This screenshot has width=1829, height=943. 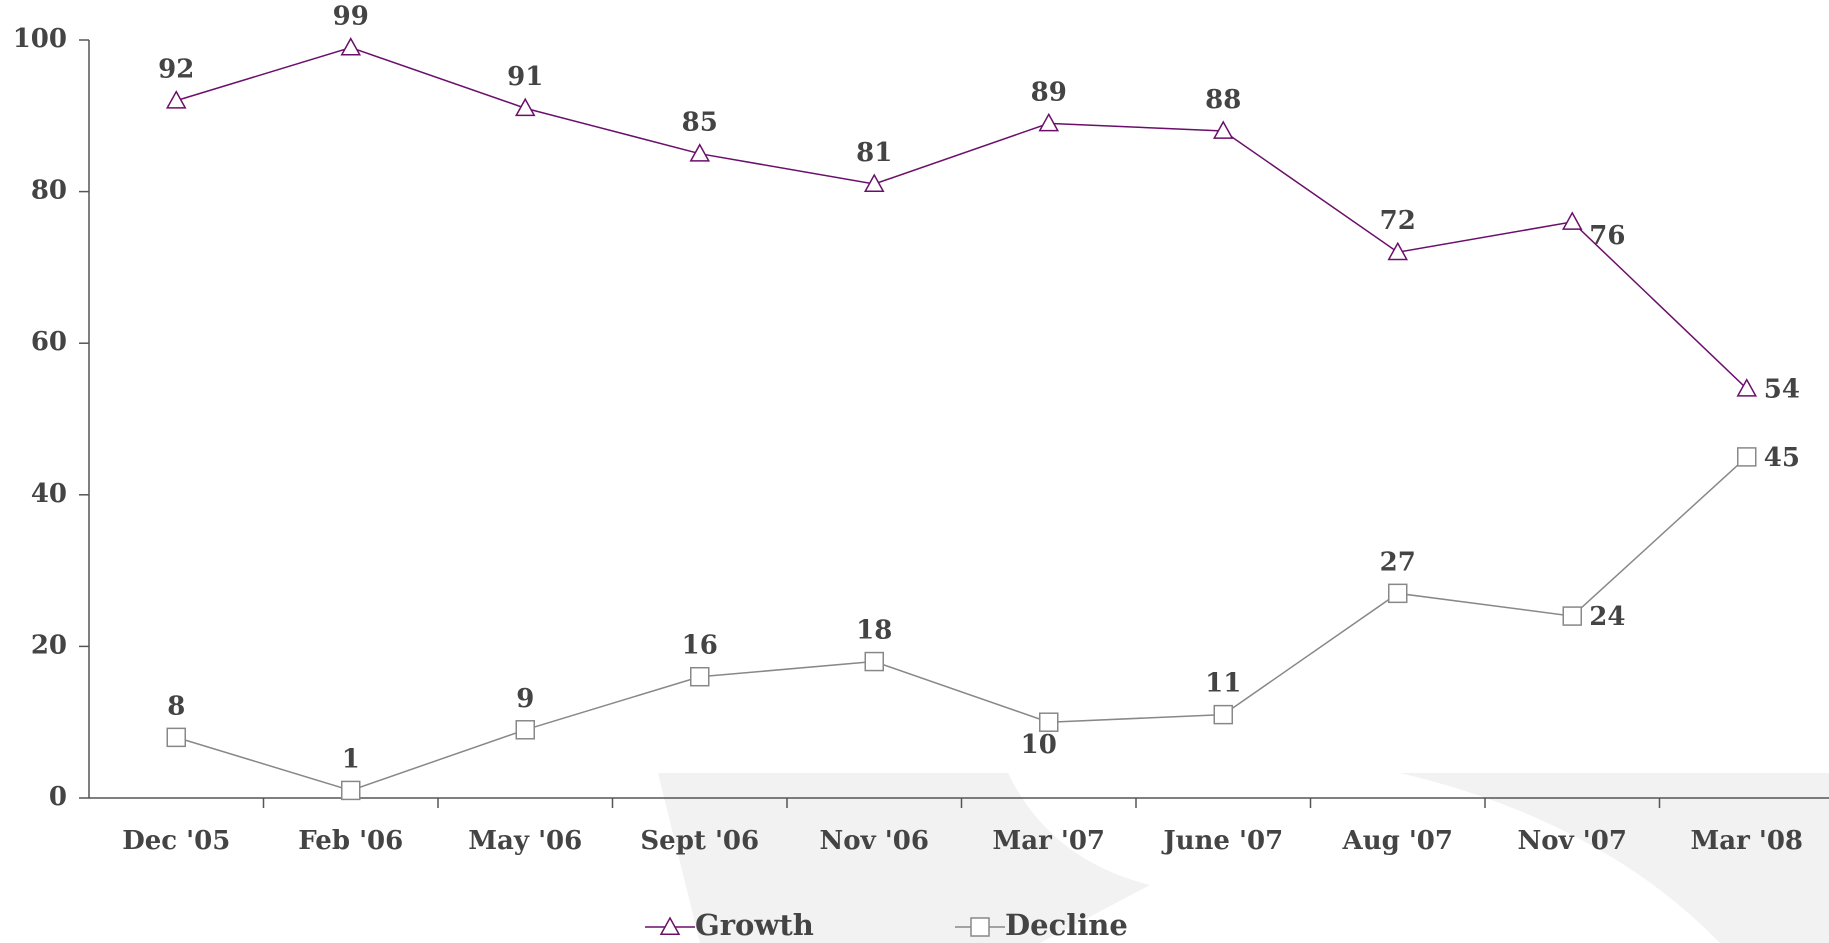 I want to click on data-label: 27, so click(x=1398, y=562).